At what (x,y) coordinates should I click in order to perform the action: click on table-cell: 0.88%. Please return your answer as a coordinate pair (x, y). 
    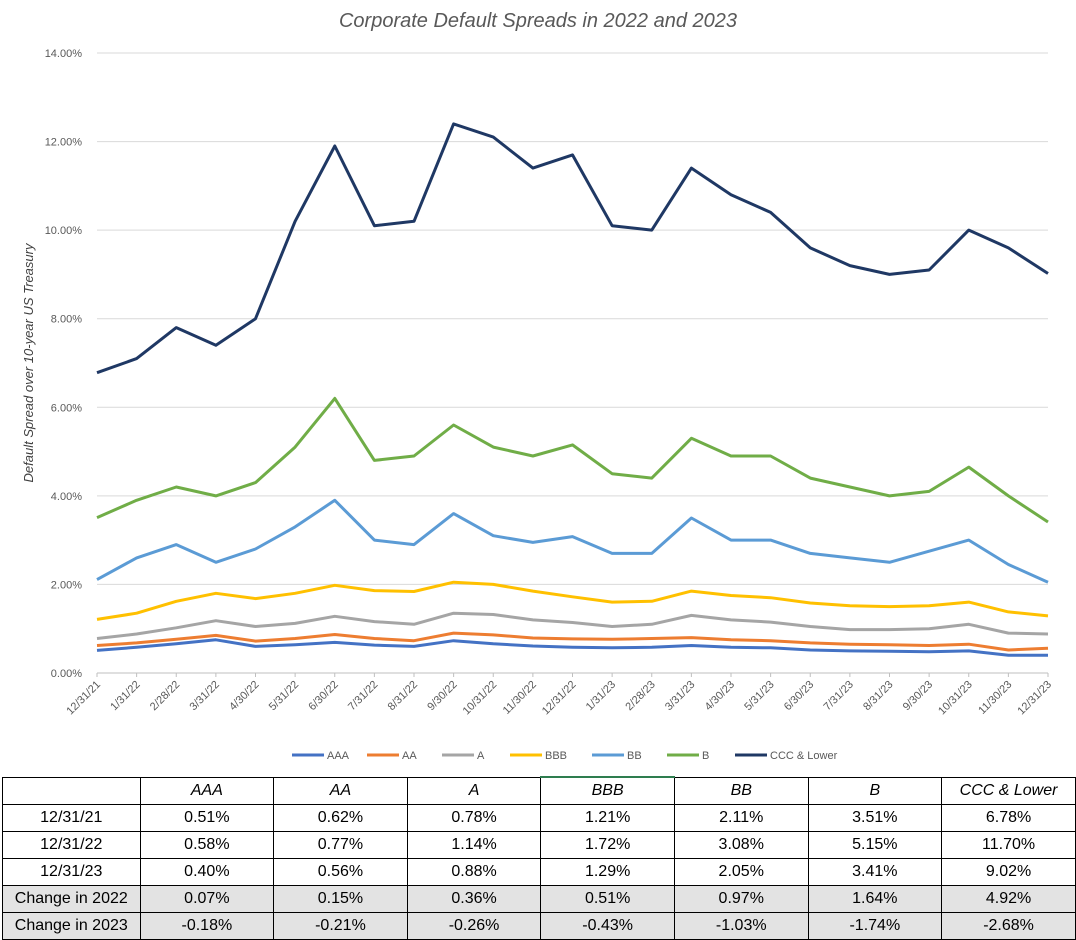
    Looking at the image, I should click on (474, 872).